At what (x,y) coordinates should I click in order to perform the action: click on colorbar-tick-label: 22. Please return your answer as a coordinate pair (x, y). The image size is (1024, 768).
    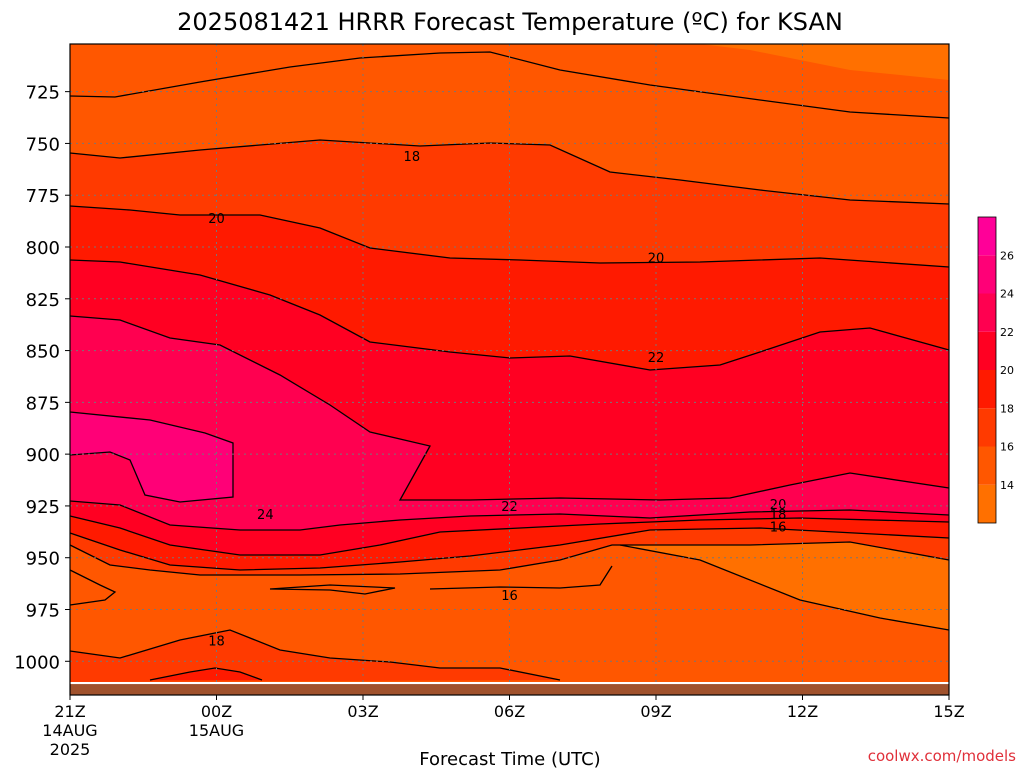
    Looking at the image, I should click on (1007, 332).